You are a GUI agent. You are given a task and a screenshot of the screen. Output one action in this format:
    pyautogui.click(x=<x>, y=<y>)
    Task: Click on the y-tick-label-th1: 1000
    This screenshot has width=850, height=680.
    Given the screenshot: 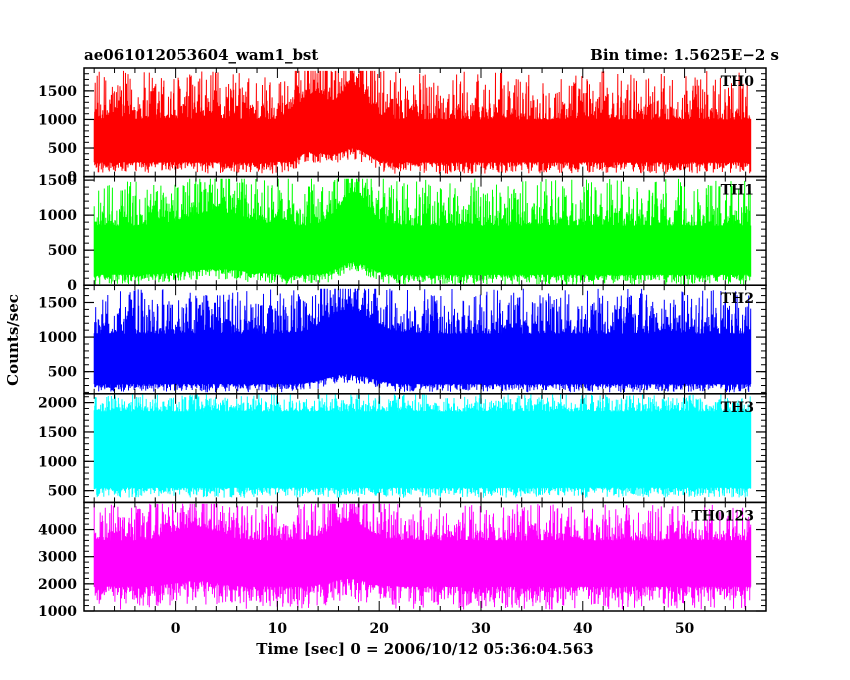 What is the action you would take?
    pyautogui.click(x=57, y=216)
    